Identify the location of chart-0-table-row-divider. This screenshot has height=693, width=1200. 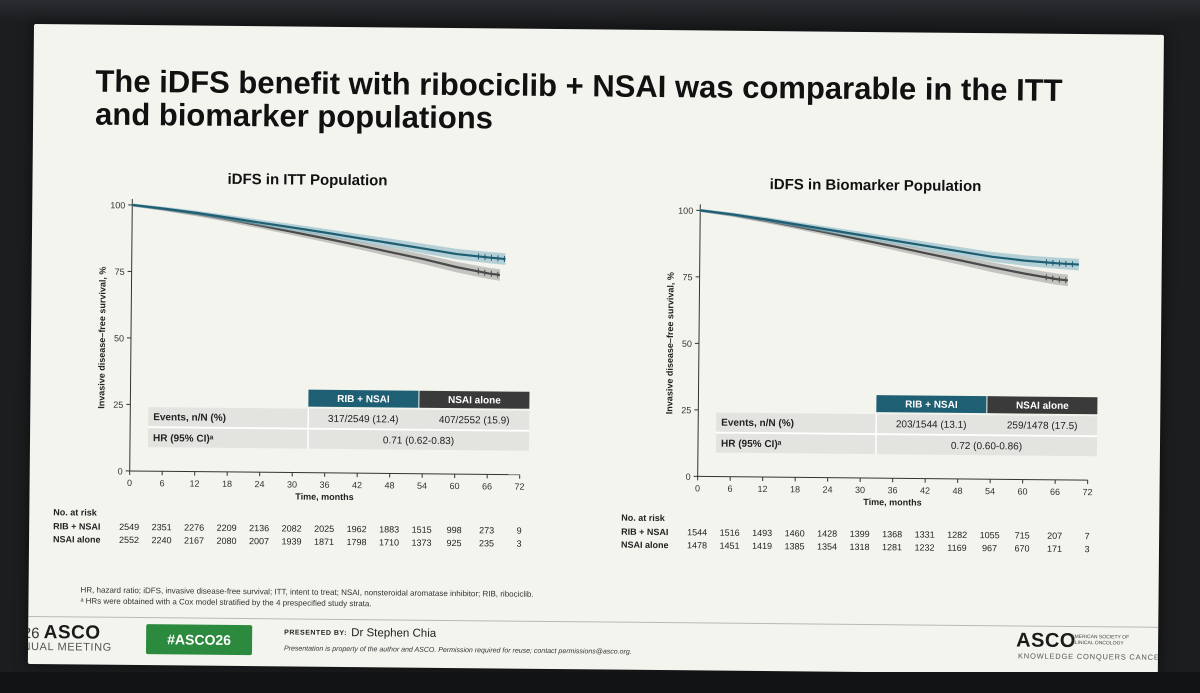
(339, 429).